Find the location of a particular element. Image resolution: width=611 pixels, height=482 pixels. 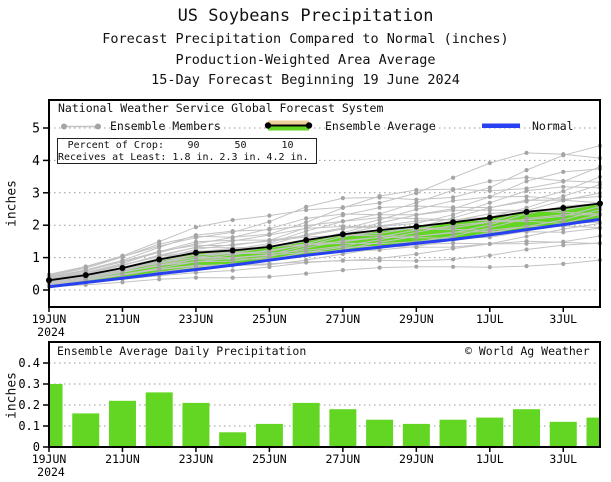

y-tick-label: 0.2 is located at coordinates (29, 405).